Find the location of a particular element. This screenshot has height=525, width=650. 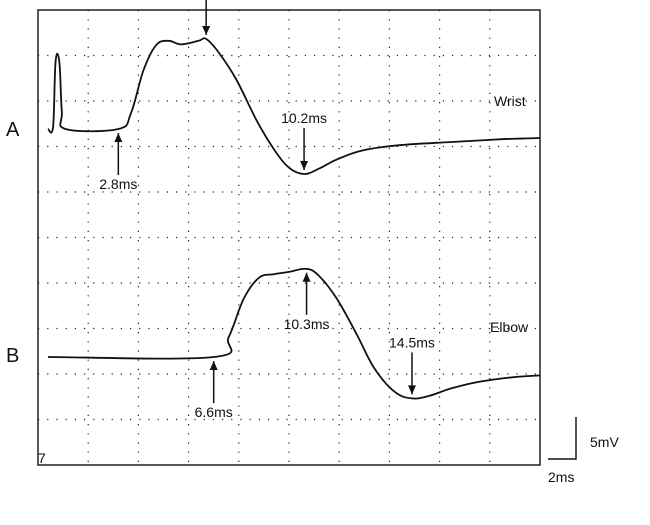

marker-label: 10.2ms is located at coordinates (304, 118).